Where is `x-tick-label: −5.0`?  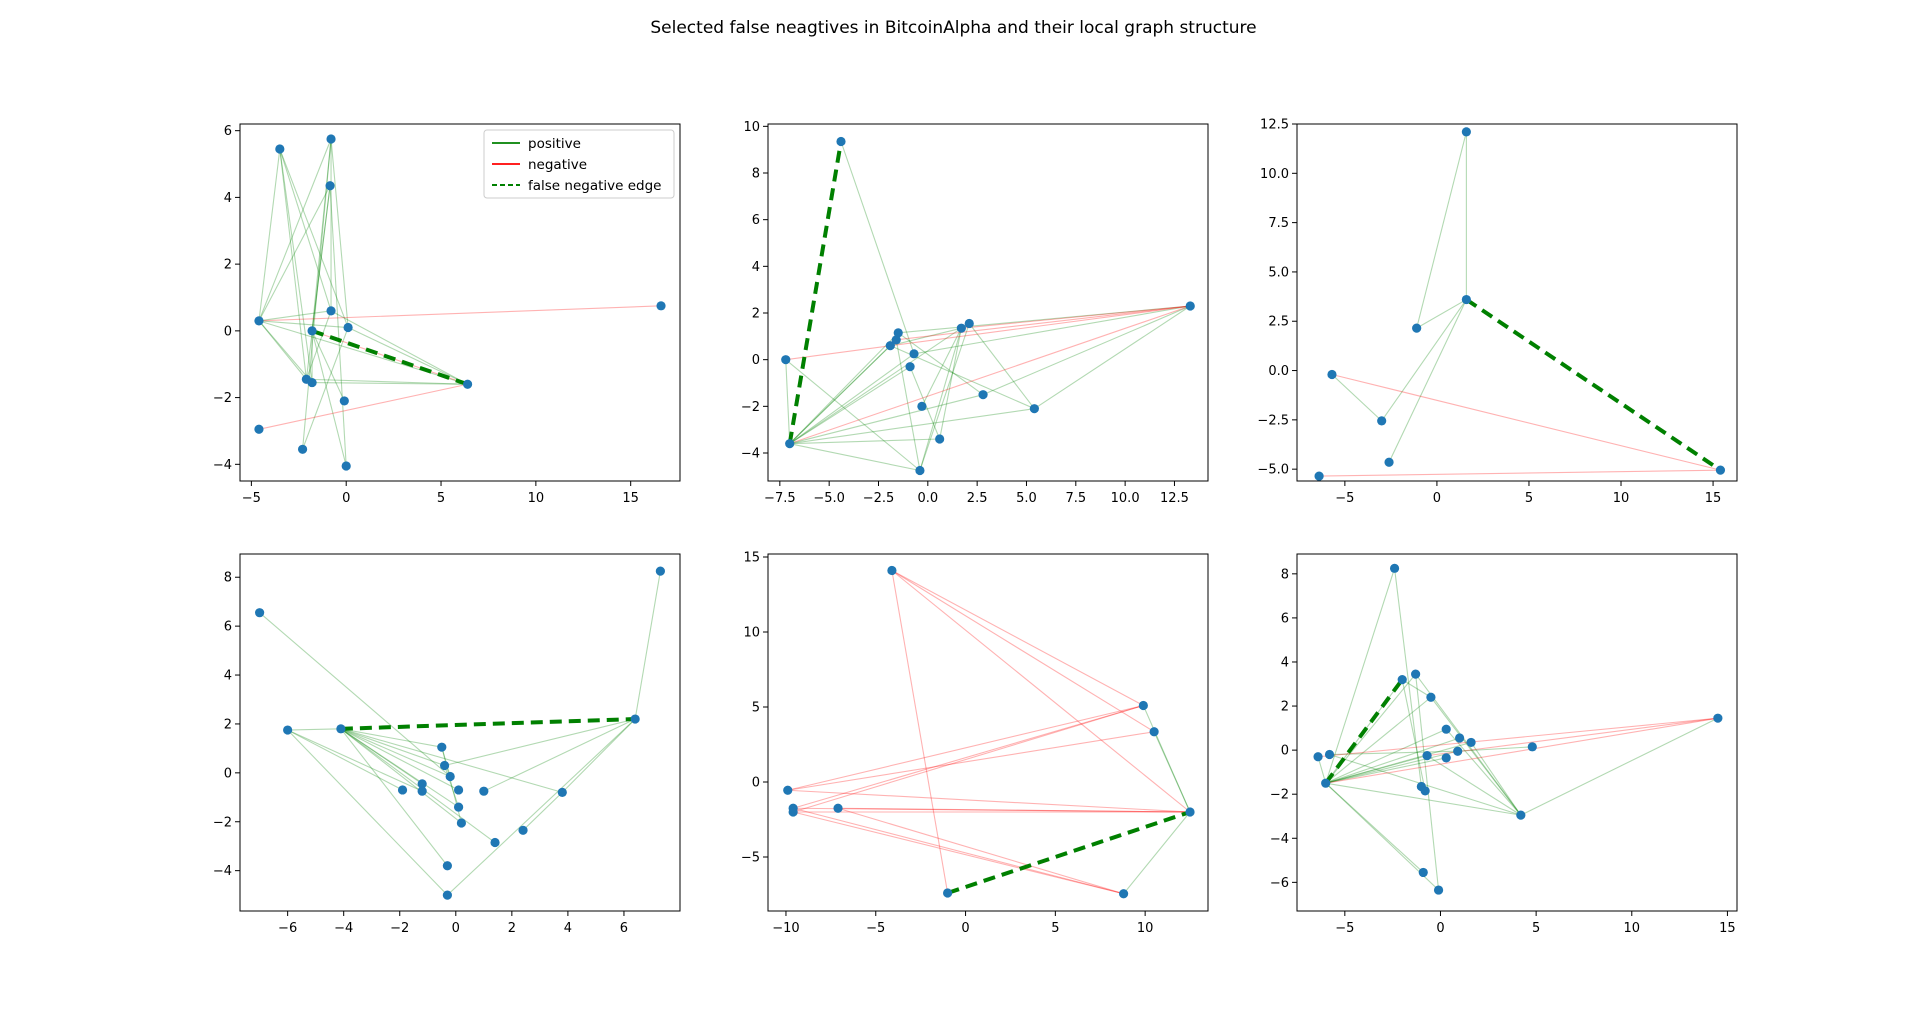
x-tick-label: −5.0 is located at coordinates (829, 498).